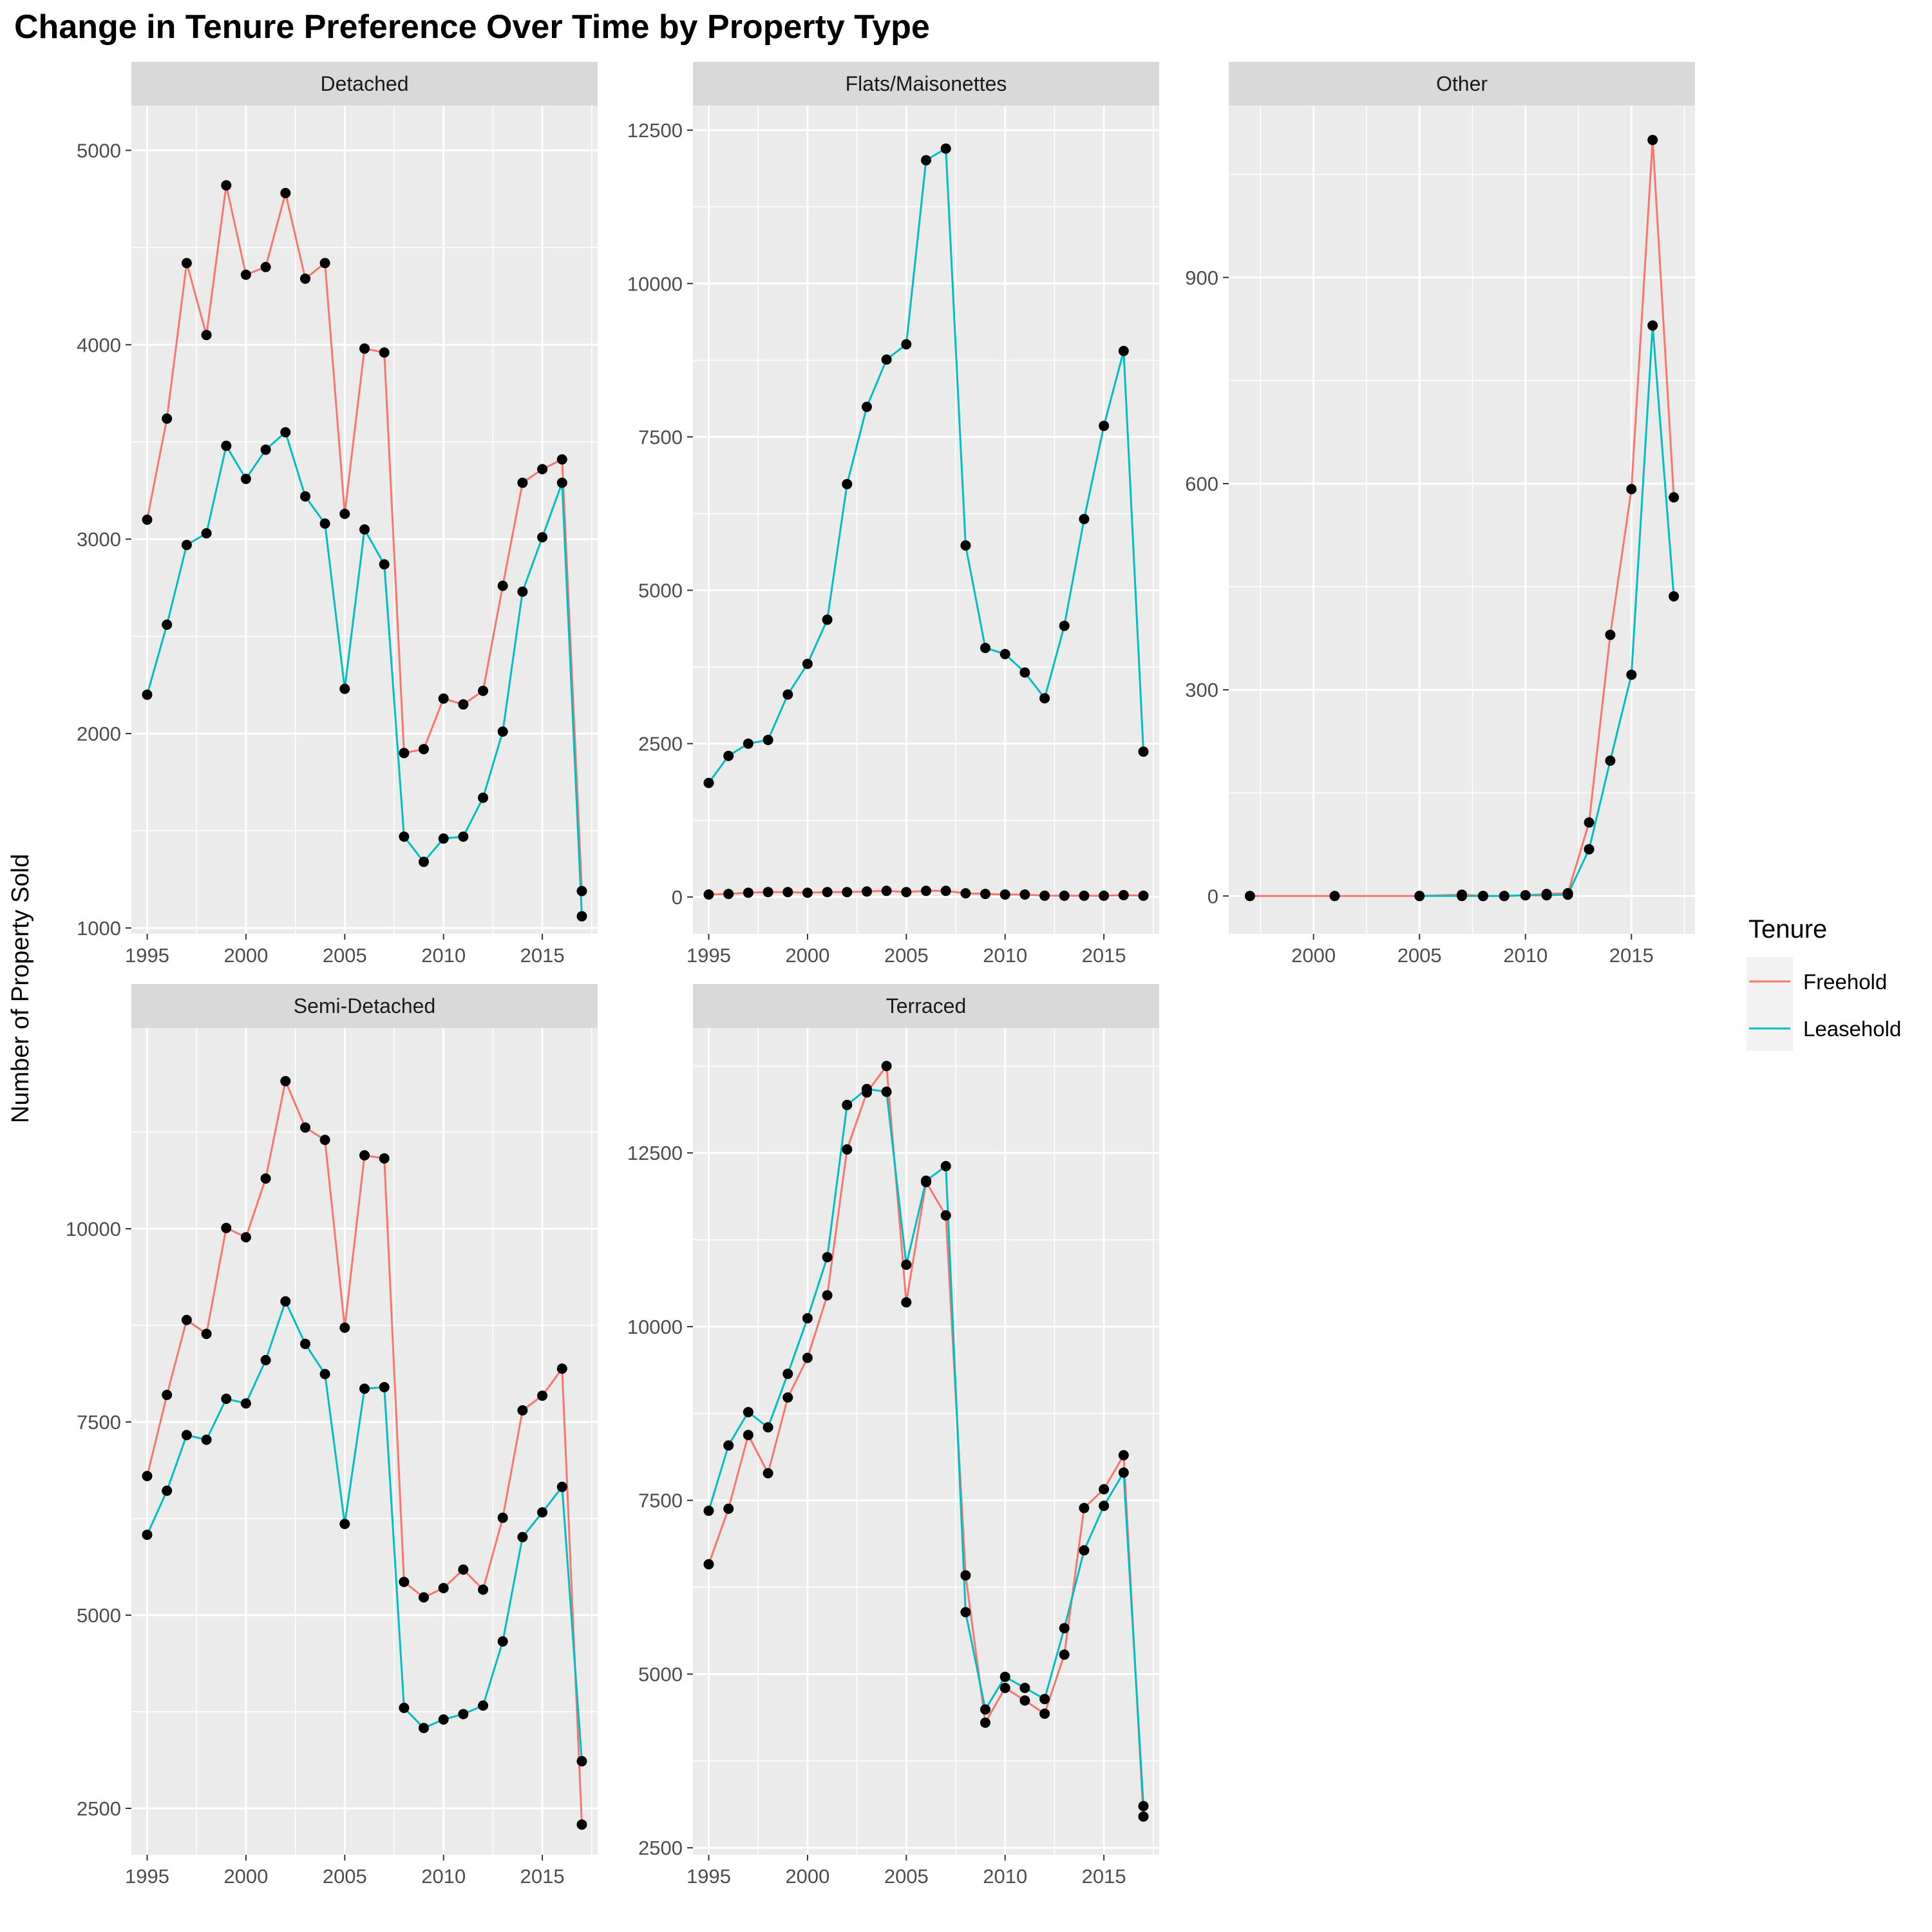  What do you see at coordinates (709, 1876) in the screenshot?
I see `x-tick-label: 1995` at bounding box center [709, 1876].